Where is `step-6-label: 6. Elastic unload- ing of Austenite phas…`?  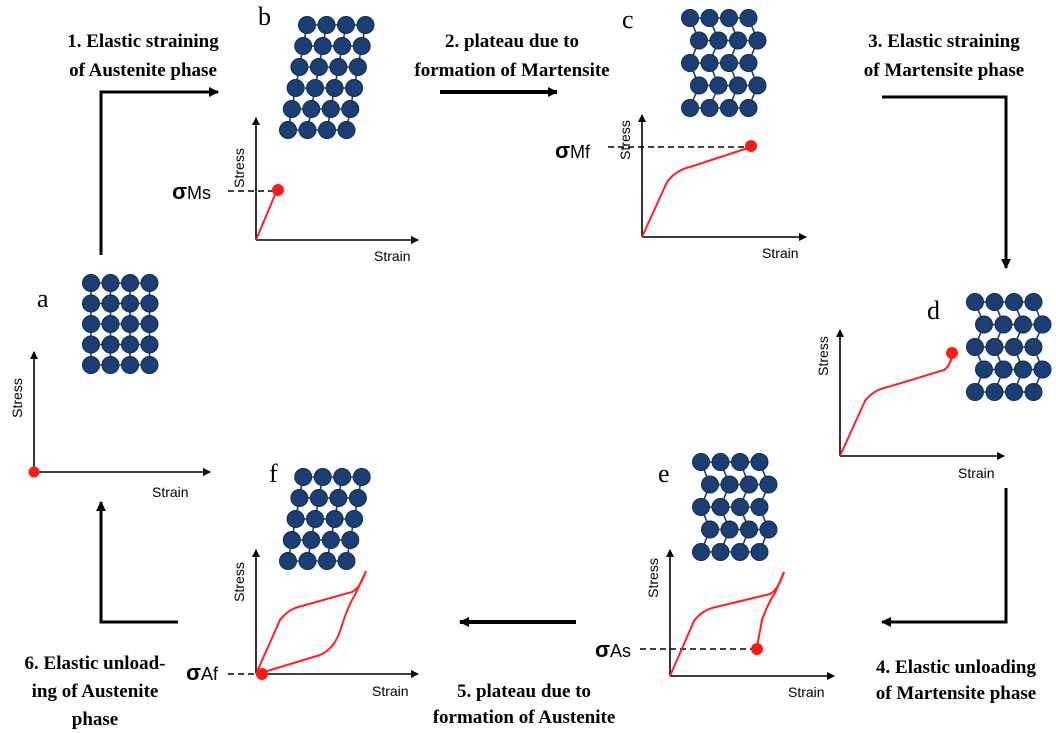
step-6-label: 6. Elastic unload- ing of Austenite phas… is located at coordinates (95, 691).